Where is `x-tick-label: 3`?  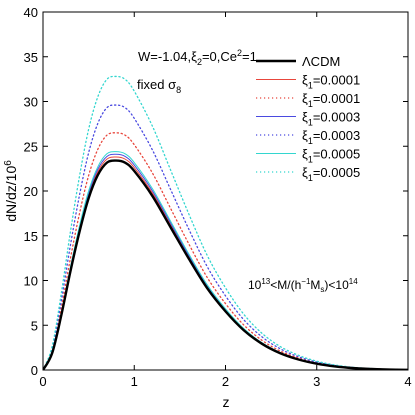
x-tick-label: 3 is located at coordinates (316, 381).